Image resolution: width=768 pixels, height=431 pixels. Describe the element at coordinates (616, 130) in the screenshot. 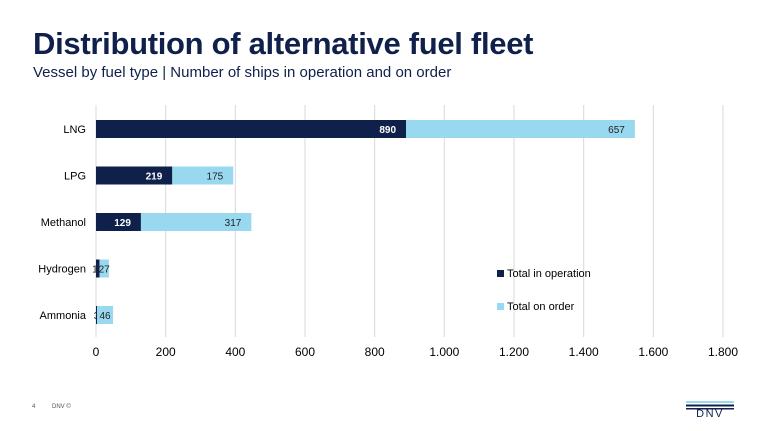

I see `data-label: 657` at that location.